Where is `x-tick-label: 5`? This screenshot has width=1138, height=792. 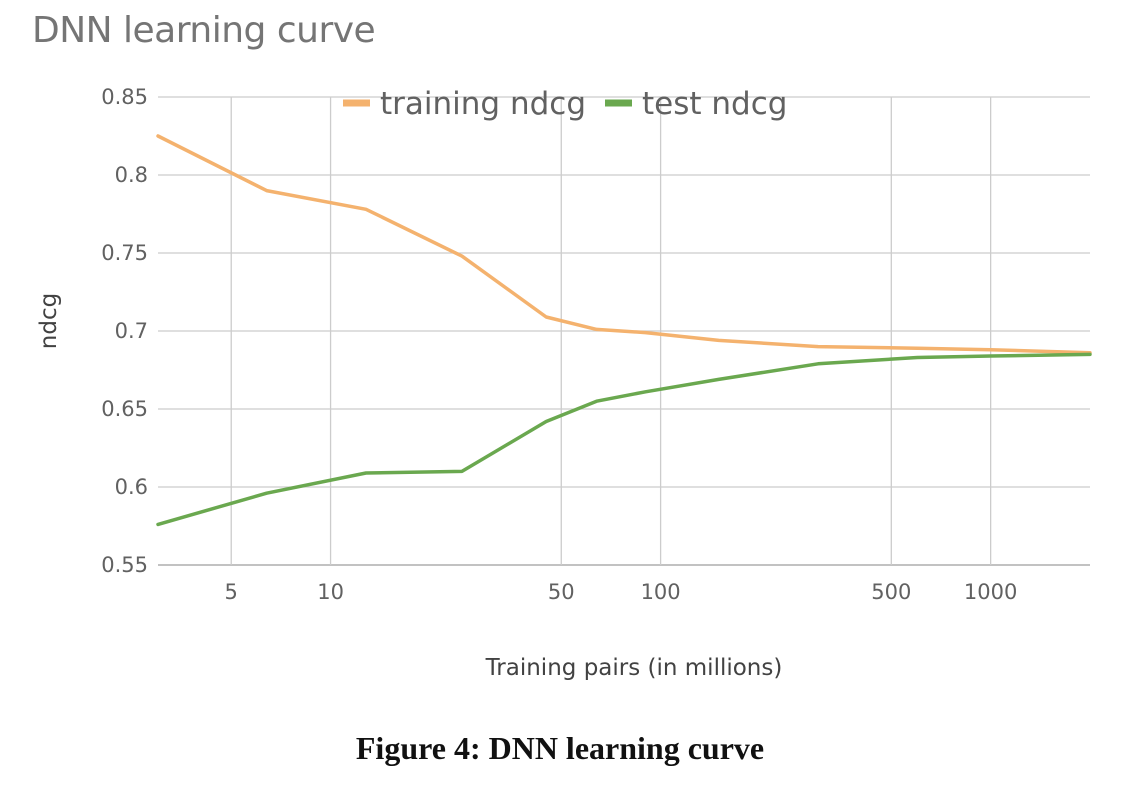 x-tick-label: 5 is located at coordinates (231, 592).